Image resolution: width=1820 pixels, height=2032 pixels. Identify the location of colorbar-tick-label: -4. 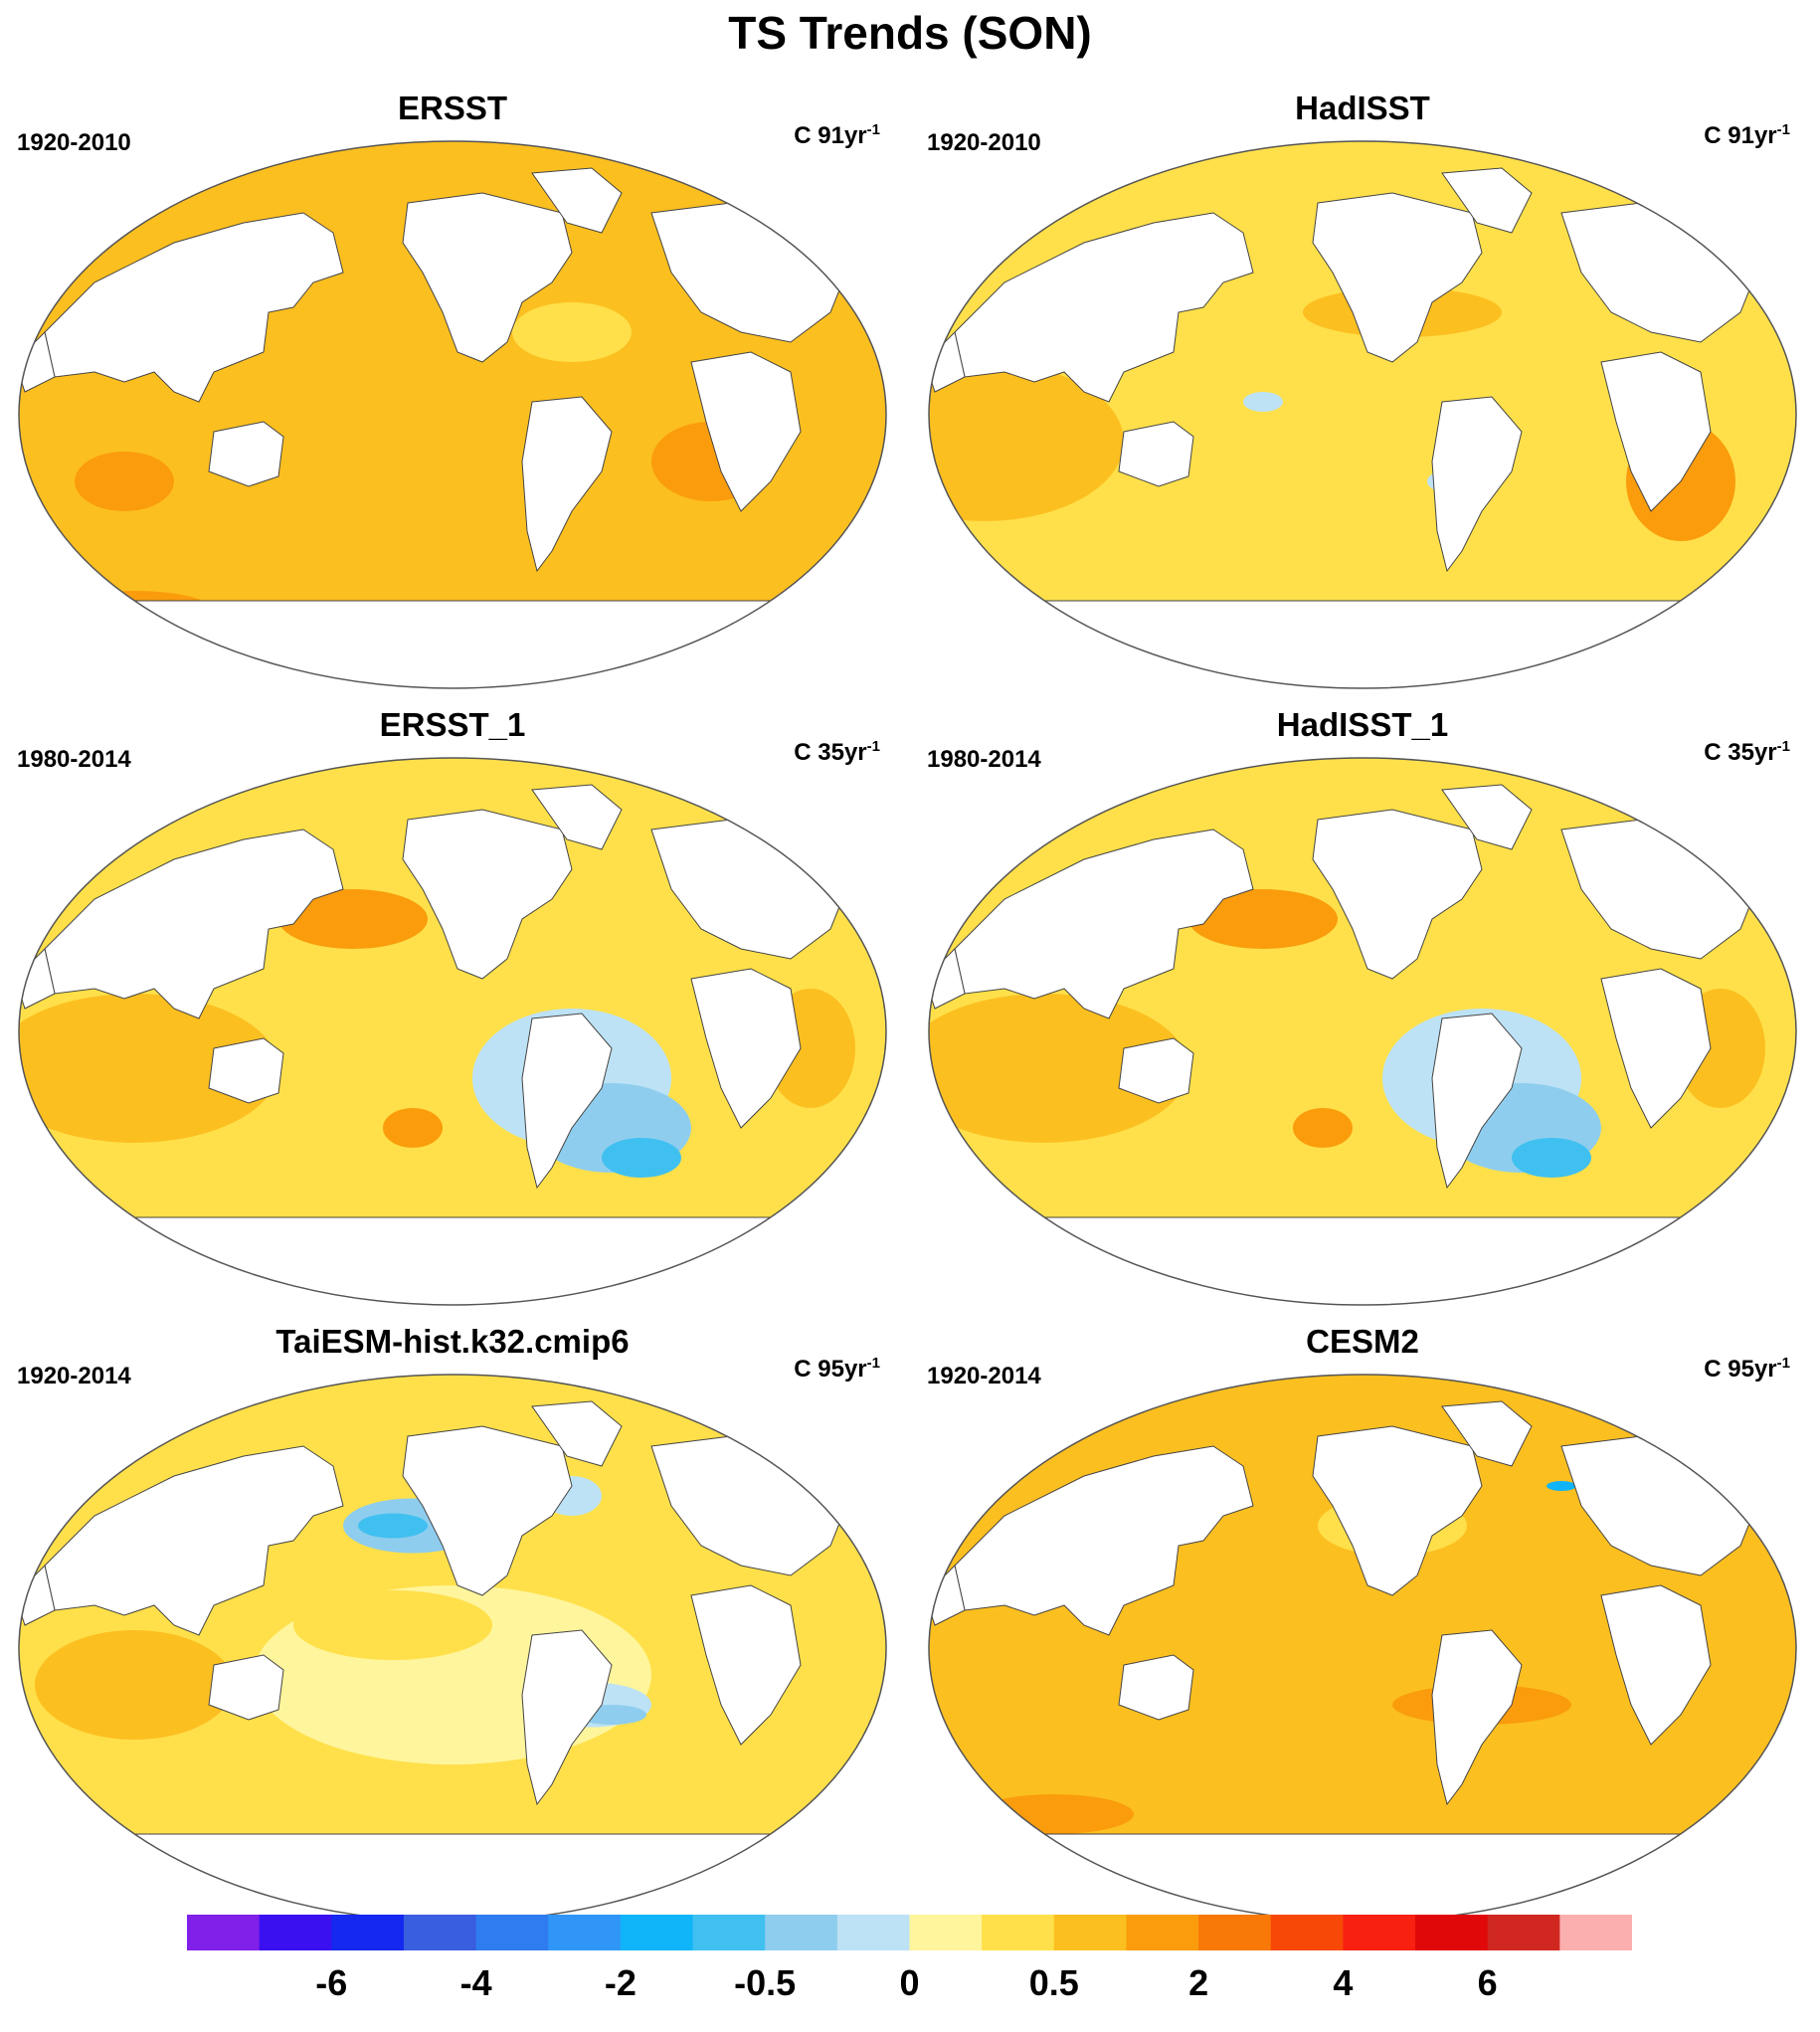
(475, 1983).